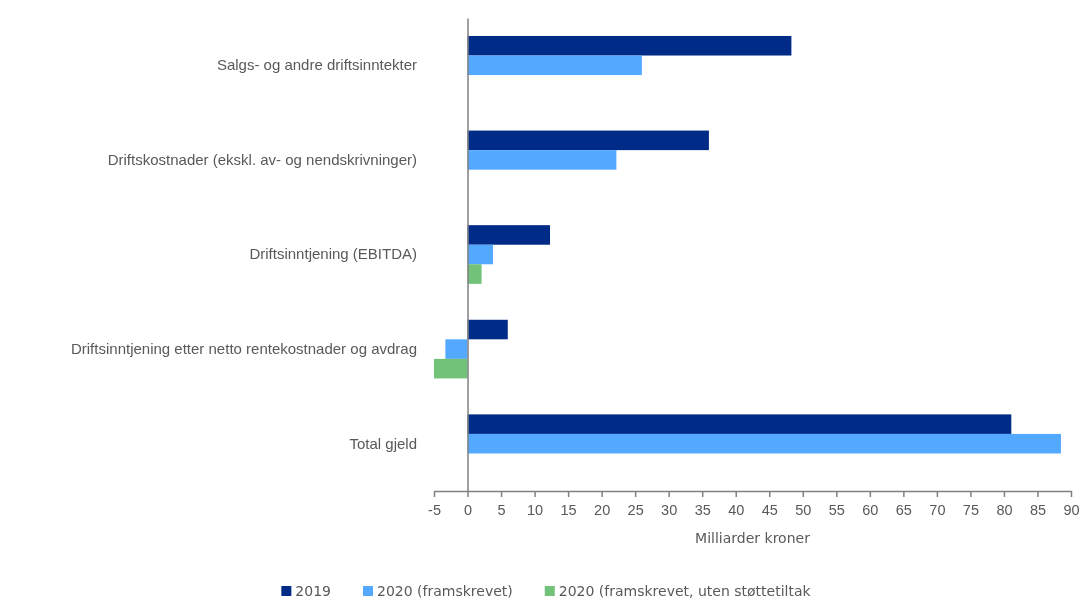 Image resolution: width=1092 pixels, height=614 pixels. Describe the element at coordinates (243, 348) in the screenshot. I see `y-tick-label: Driftsinntjening etter netto rentekostnader og avdrag` at that location.